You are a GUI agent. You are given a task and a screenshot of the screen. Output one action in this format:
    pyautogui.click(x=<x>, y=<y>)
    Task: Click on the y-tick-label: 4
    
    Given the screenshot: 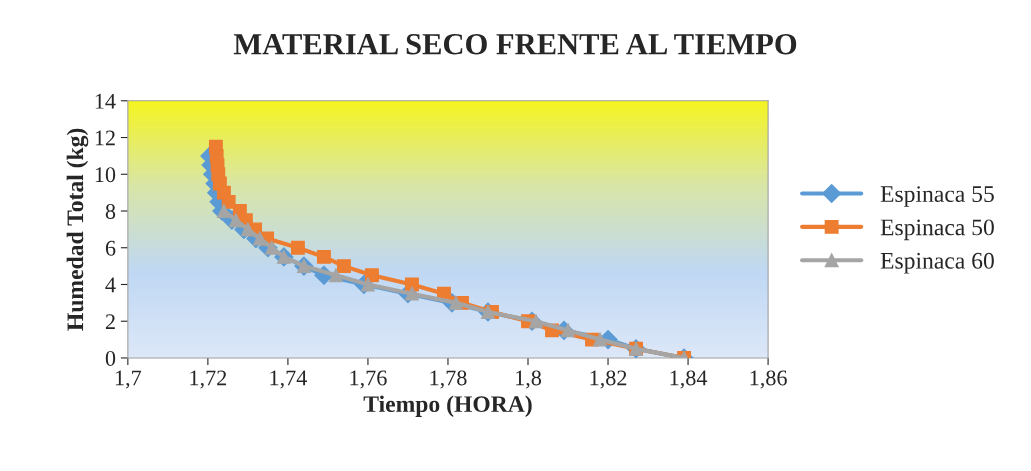 What is the action you would take?
    pyautogui.click(x=110, y=285)
    